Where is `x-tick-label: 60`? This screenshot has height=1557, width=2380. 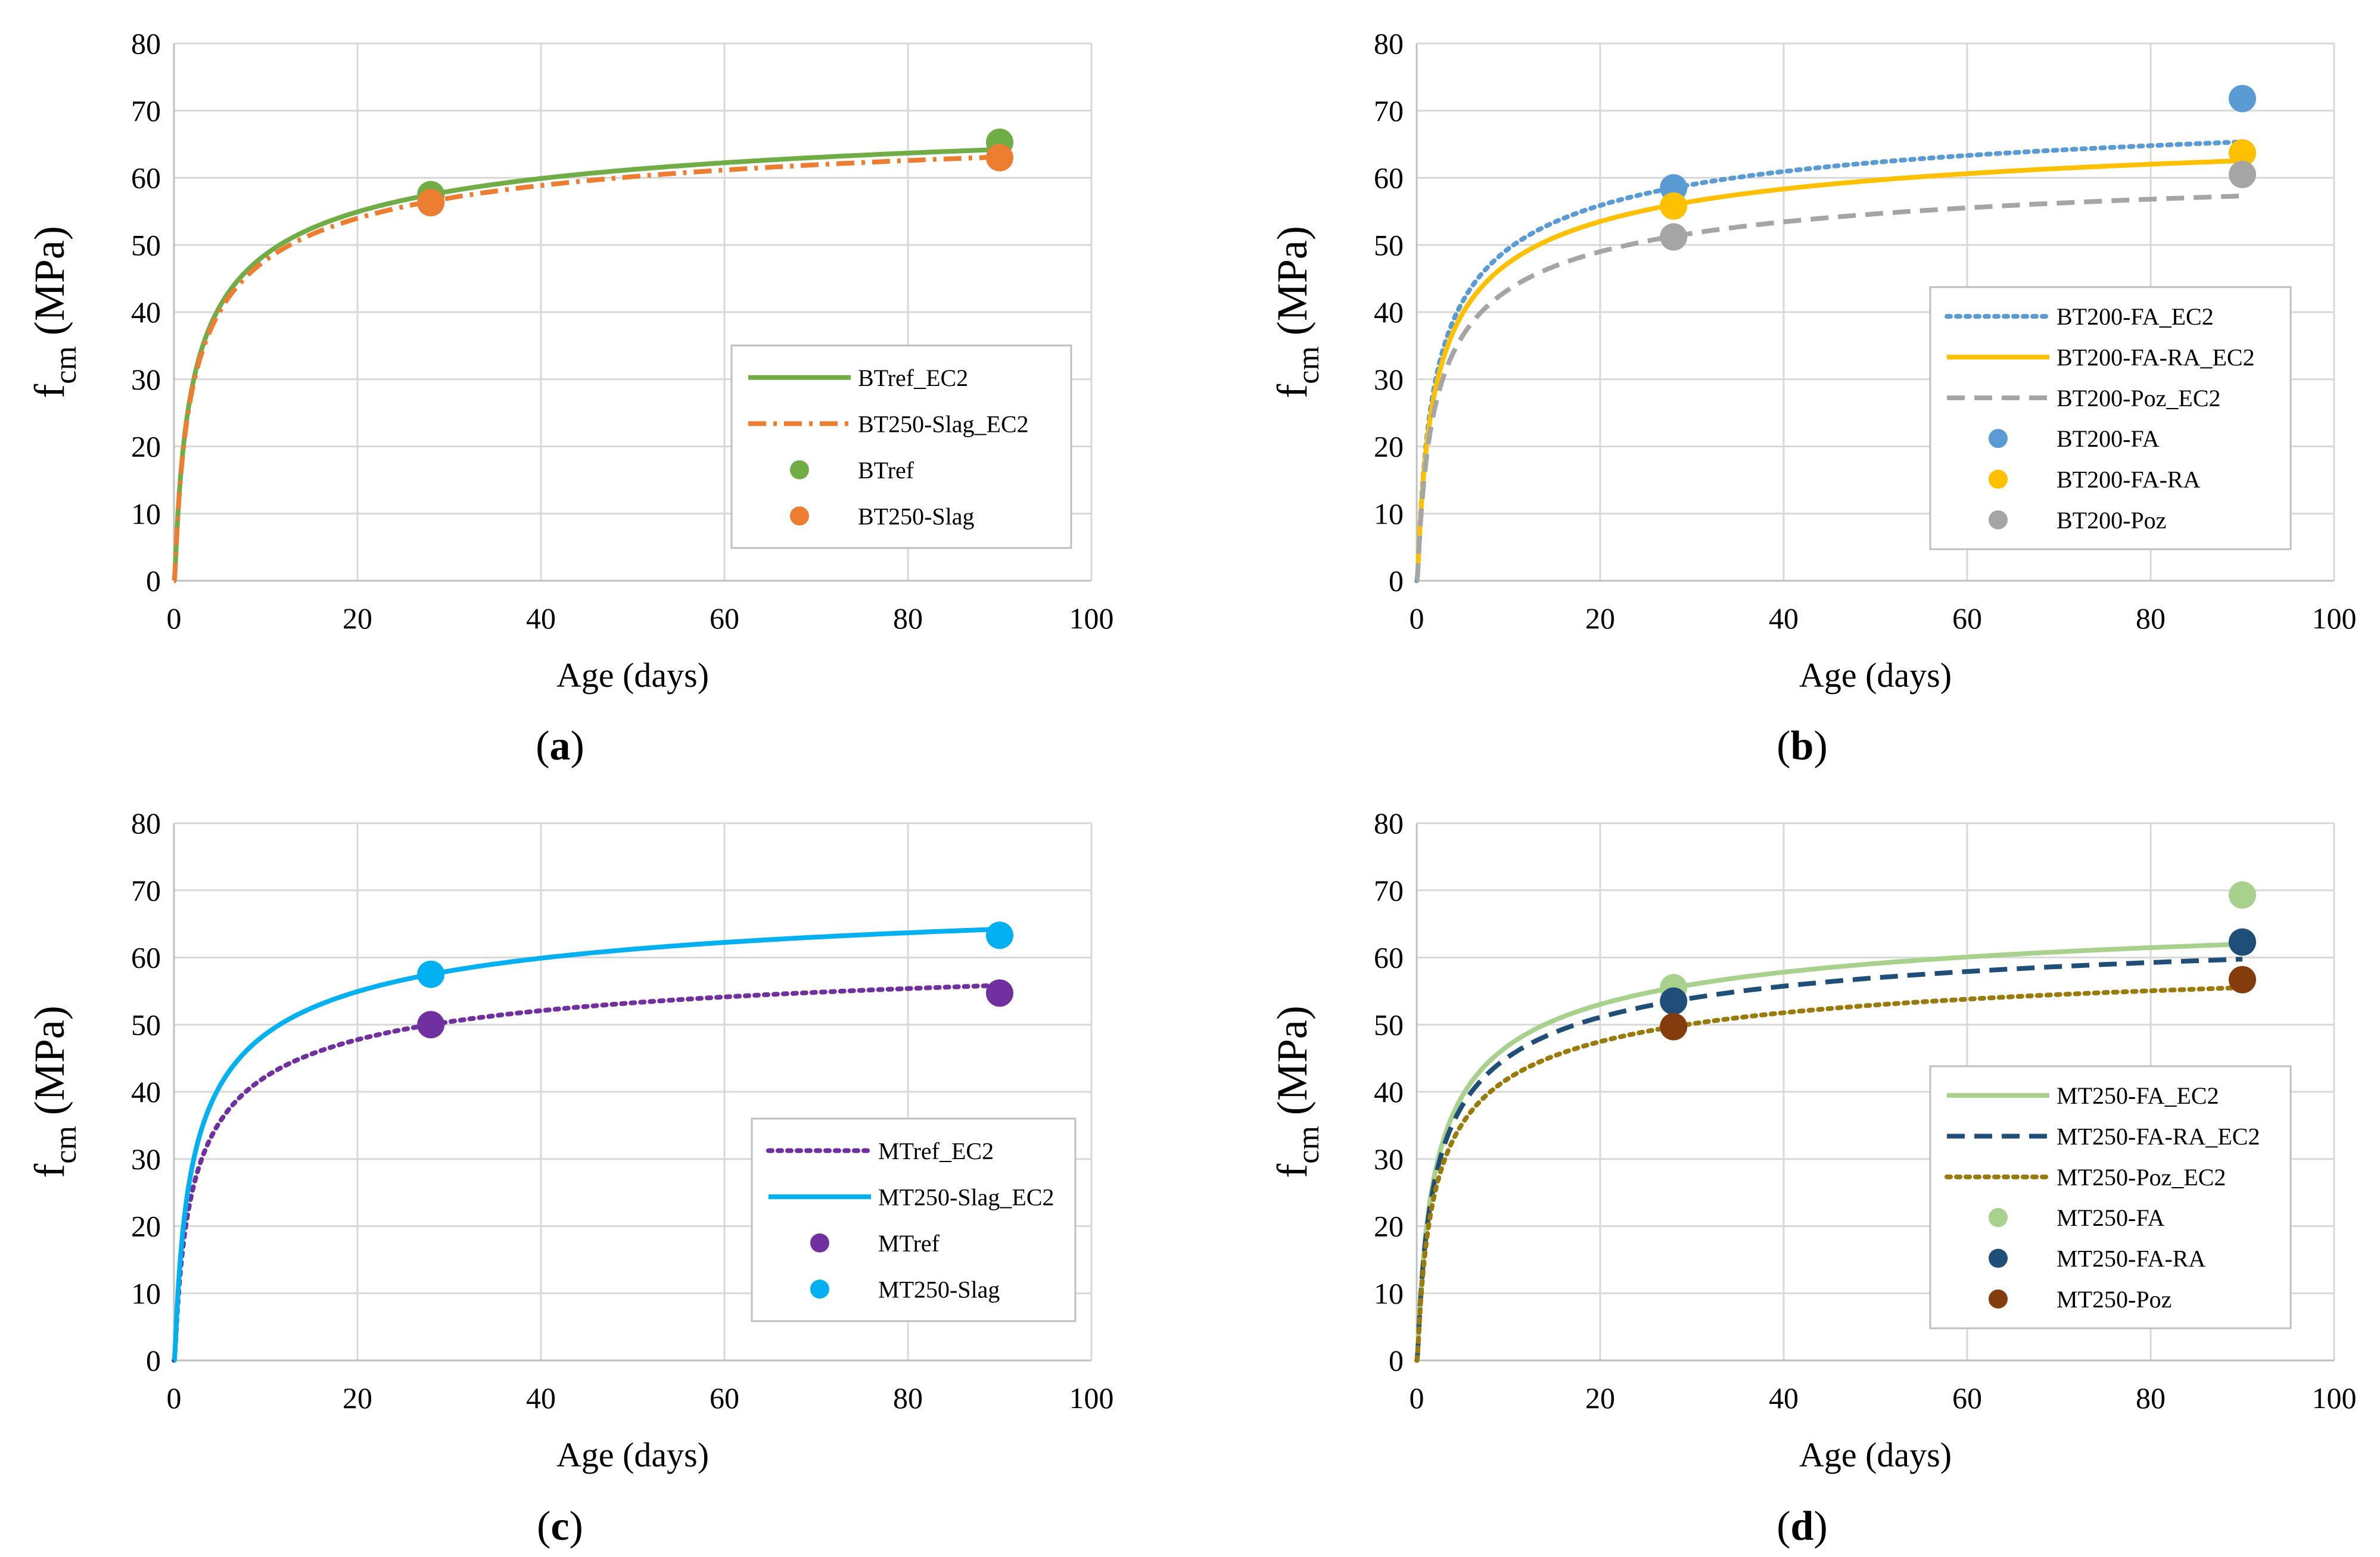 x-tick-label: 60 is located at coordinates (1967, 618).